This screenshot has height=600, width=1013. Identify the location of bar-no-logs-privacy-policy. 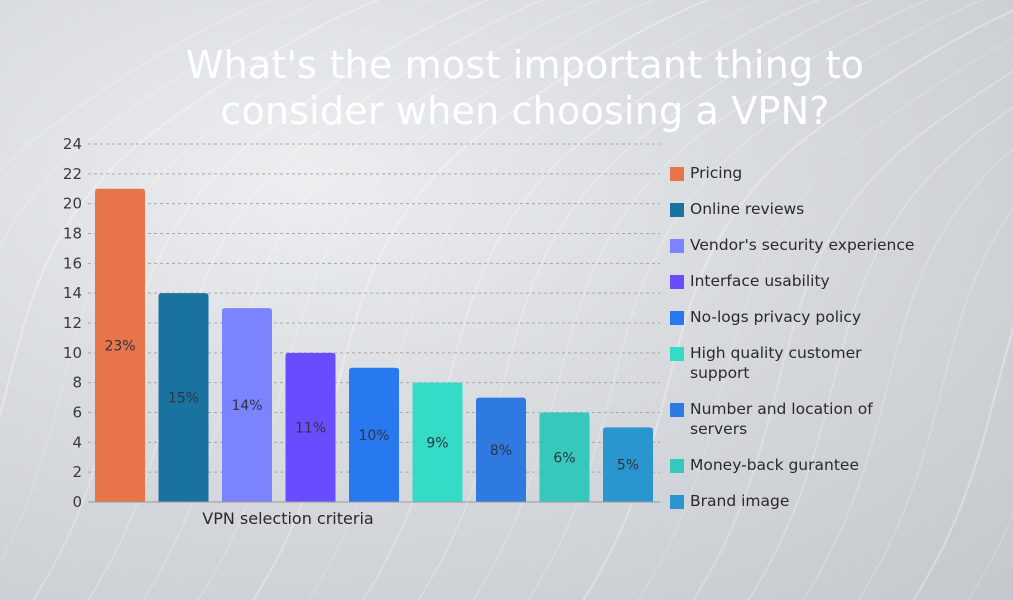
(374, 434).